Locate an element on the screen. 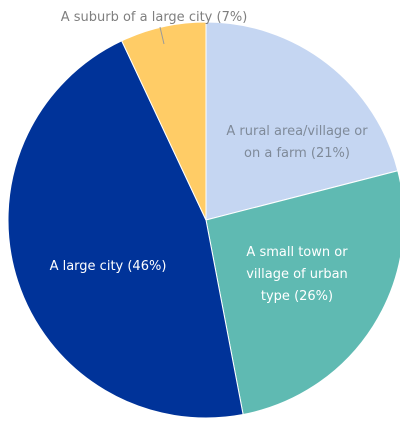 This screenshot has width=400, height=433. label-large-city: A large city (46%) is located at coordinates (108, 266).